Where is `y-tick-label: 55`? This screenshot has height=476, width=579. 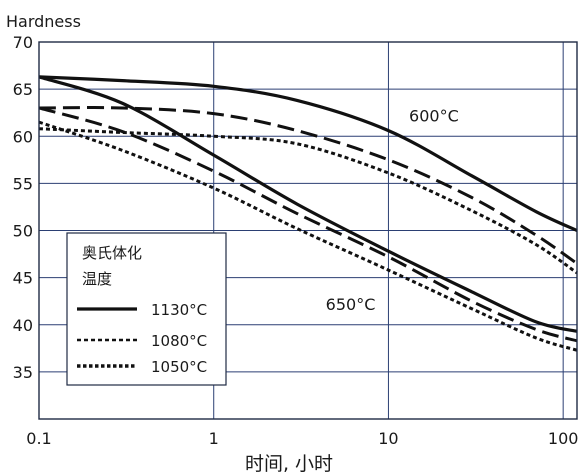 y-tick-label: 55 is located at coordinates (23, 183).